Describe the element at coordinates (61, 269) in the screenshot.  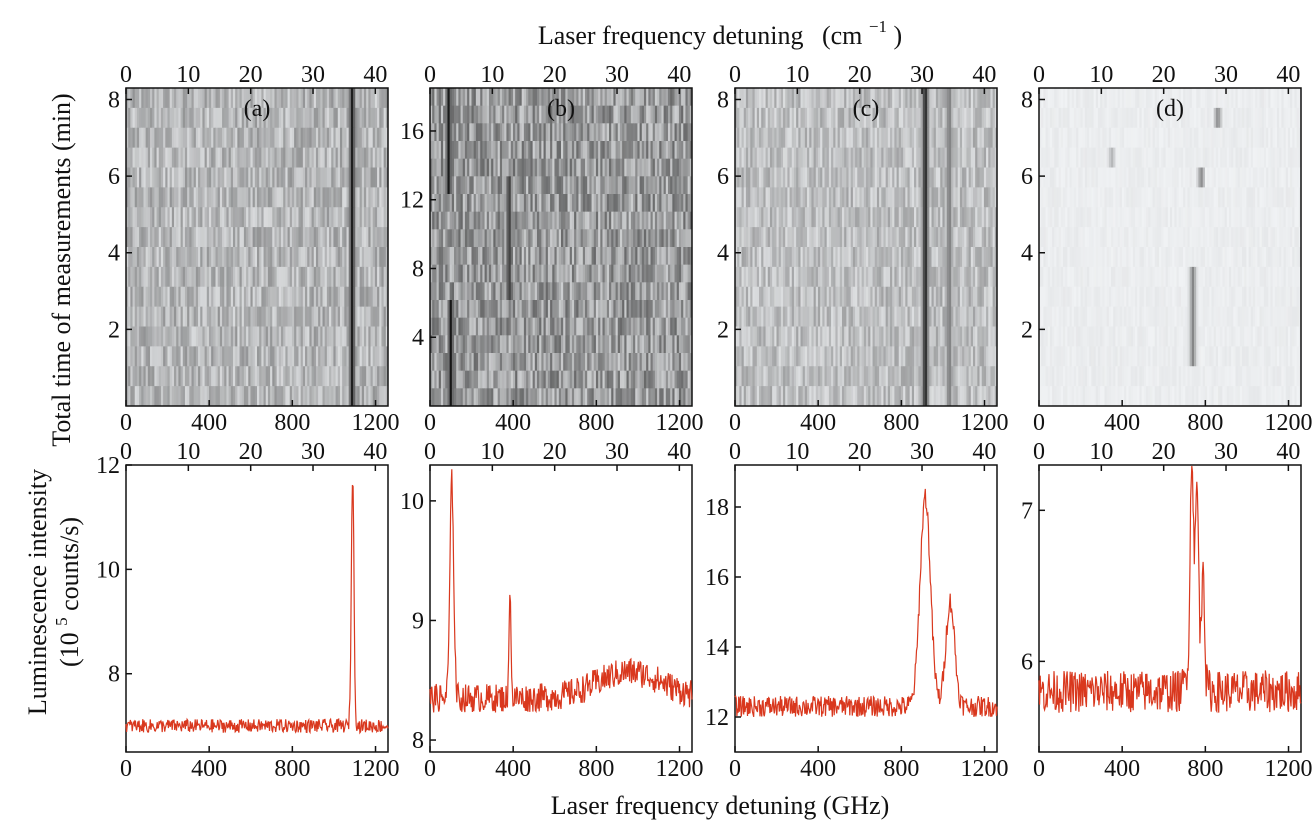
I see `heatmap-ylabel: Total time of measurements (min)` at that location.